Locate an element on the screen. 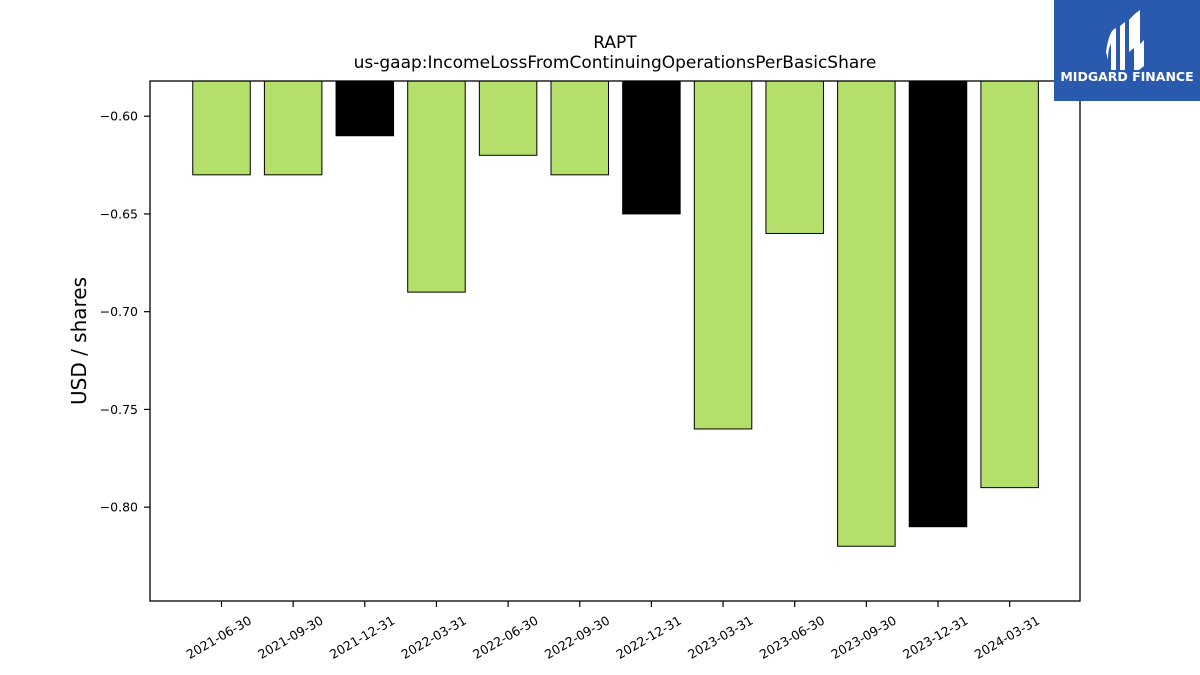 This screenshot has height=675, width=1200. x-tick-label: 2022-12-31 is located at coordinates (648, 637).